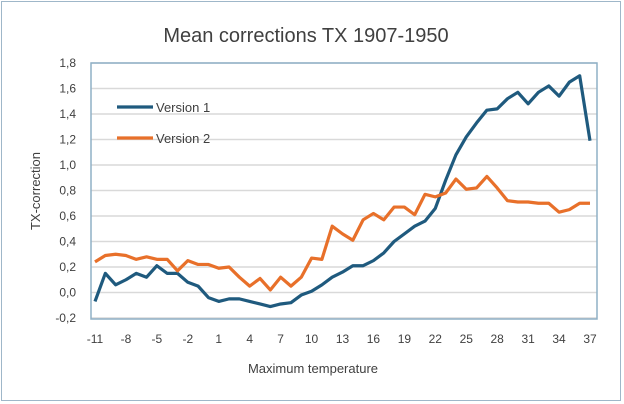  Describe the element at coordinates (157, 339) in the screenshot. I see `x-tick-label: -5` at that location.